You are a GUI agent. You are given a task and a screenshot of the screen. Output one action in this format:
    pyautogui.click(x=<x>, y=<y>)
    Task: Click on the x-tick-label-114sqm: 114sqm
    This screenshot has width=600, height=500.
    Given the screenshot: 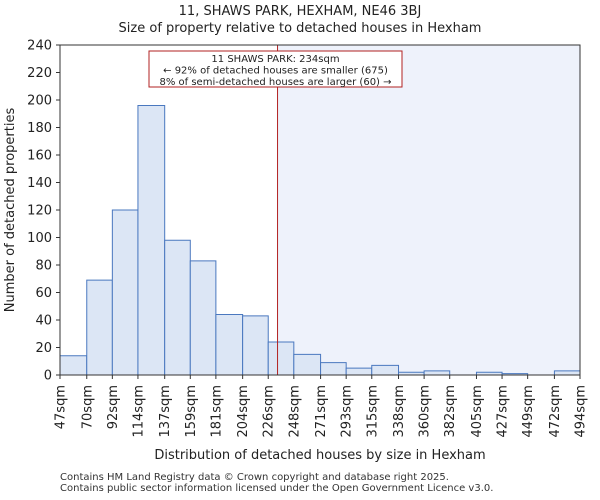 What is the action you would take?
    pyautogui.click(x=138, y=411)
    